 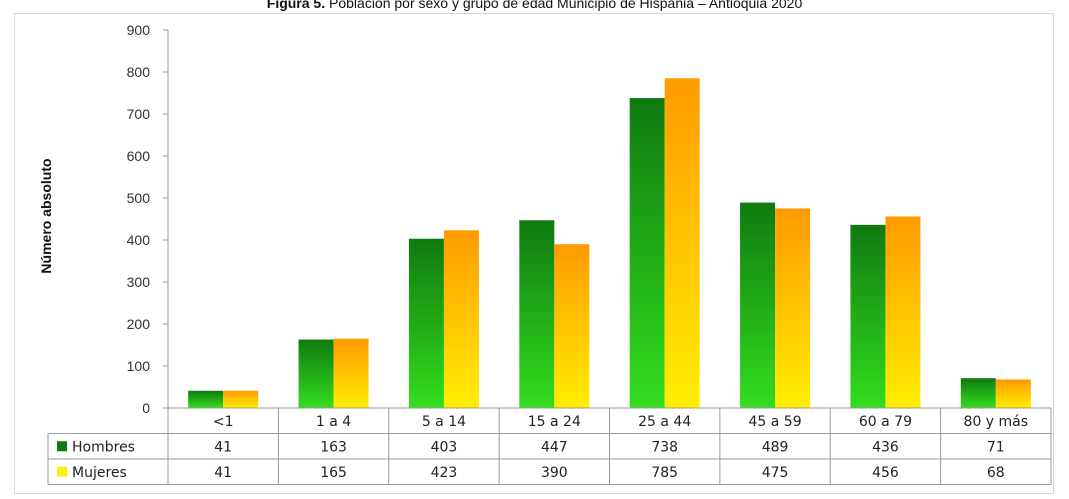 I want to click on data-label: 447, so click(x=554, y=447).